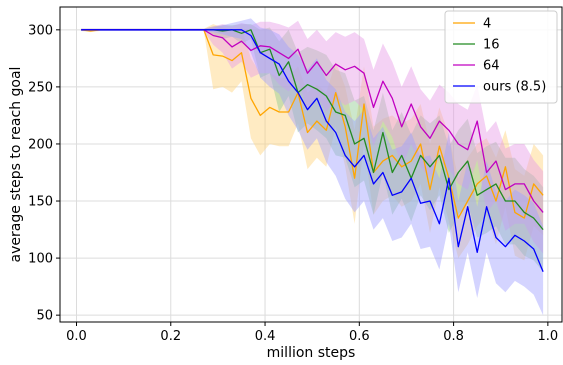  What do you see at coordinates (76, 336) in the screenshot?
I see `x-tick-label: 0.0` at bounding box center [76, 336].